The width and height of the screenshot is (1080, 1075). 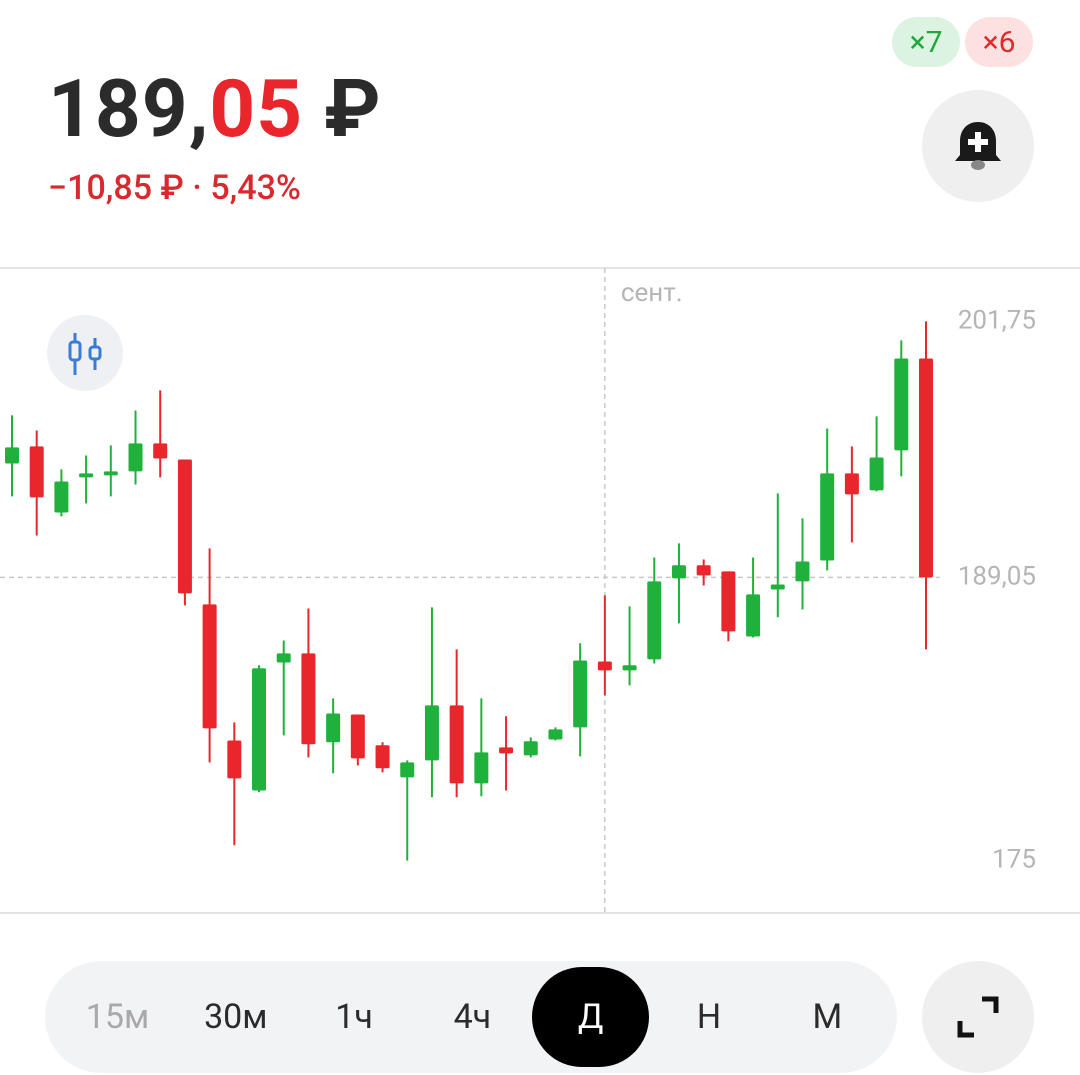 I want to click on y-tick-label: 201,75, so click(x=997, y=320).